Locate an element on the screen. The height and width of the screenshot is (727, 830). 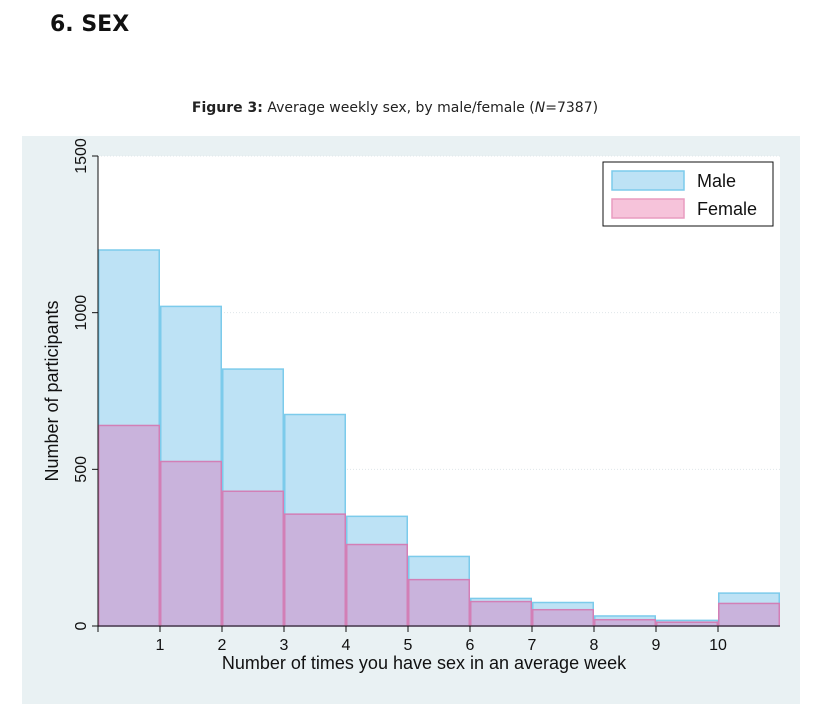
x-tick-label-5: 5 is located at coordinates (408, 645).